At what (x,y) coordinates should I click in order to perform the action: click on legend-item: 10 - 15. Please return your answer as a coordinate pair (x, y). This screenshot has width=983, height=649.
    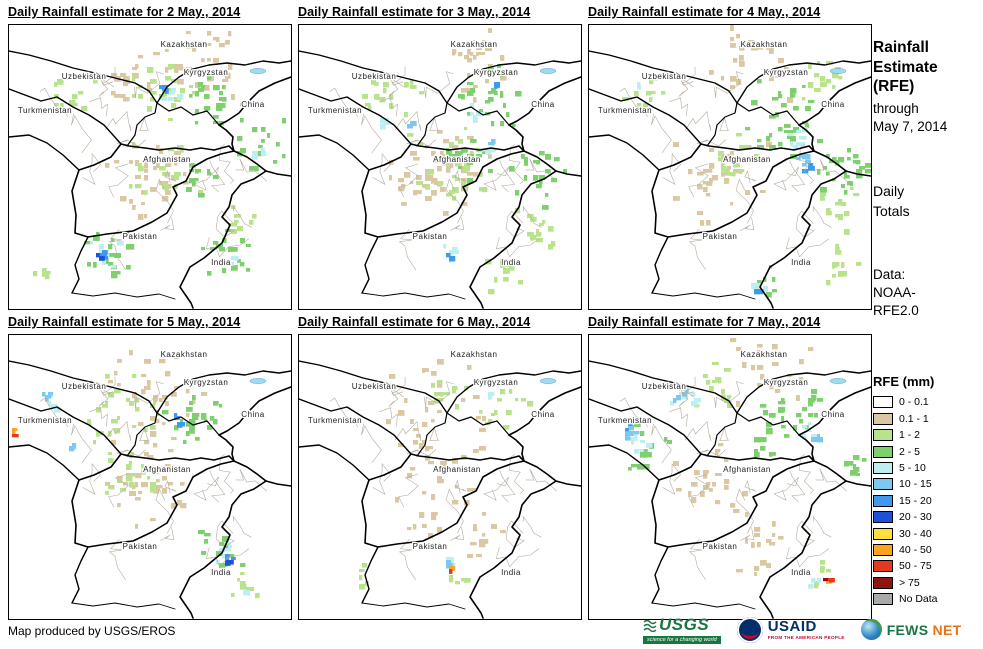
    Looking at the image, I should click on (926, 484).